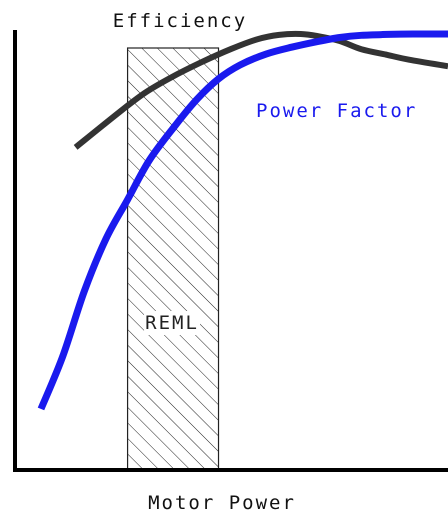 This screenshot has width=448, height=516. I want to click on reml-region-label: REML, so click(172, 323).